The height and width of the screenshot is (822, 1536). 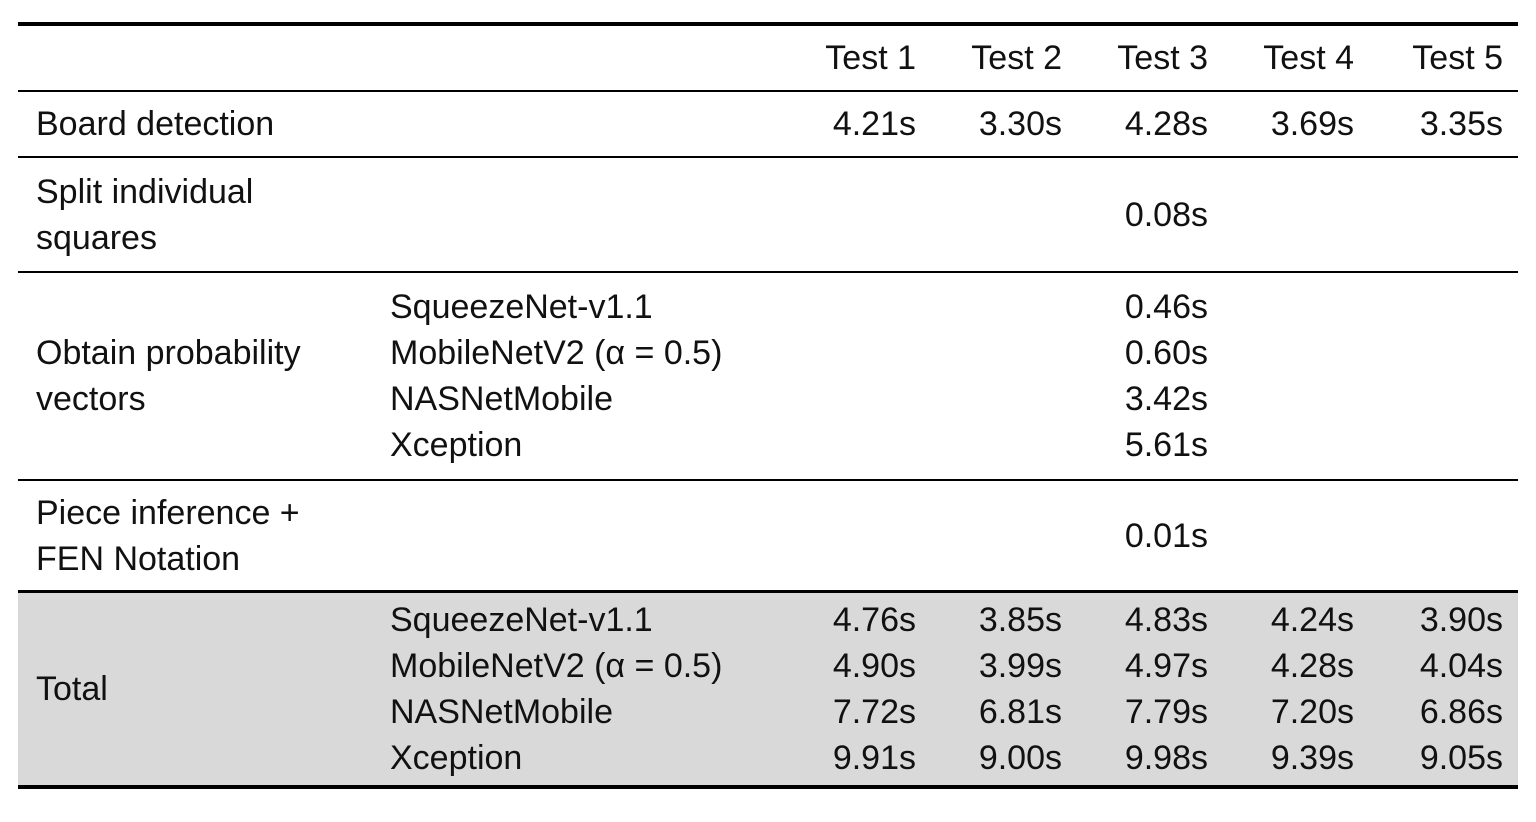 What do you see at coordinates (1020, 620) in the screenshot?
I see `time-value: 3.85s` at bounding box center [1020, 620].